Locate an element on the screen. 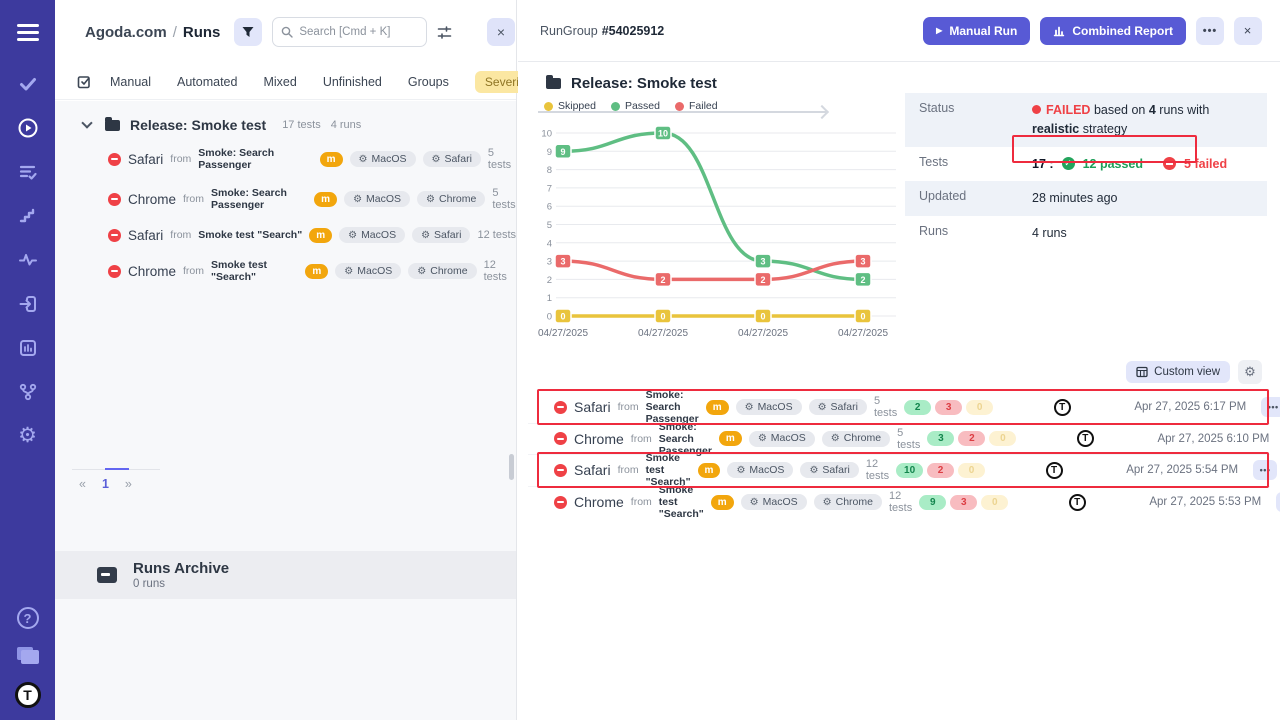 Image resolution: width=1280 pixels, height=720 pixels. timeline-arrow is located at coordinates (682, 112).